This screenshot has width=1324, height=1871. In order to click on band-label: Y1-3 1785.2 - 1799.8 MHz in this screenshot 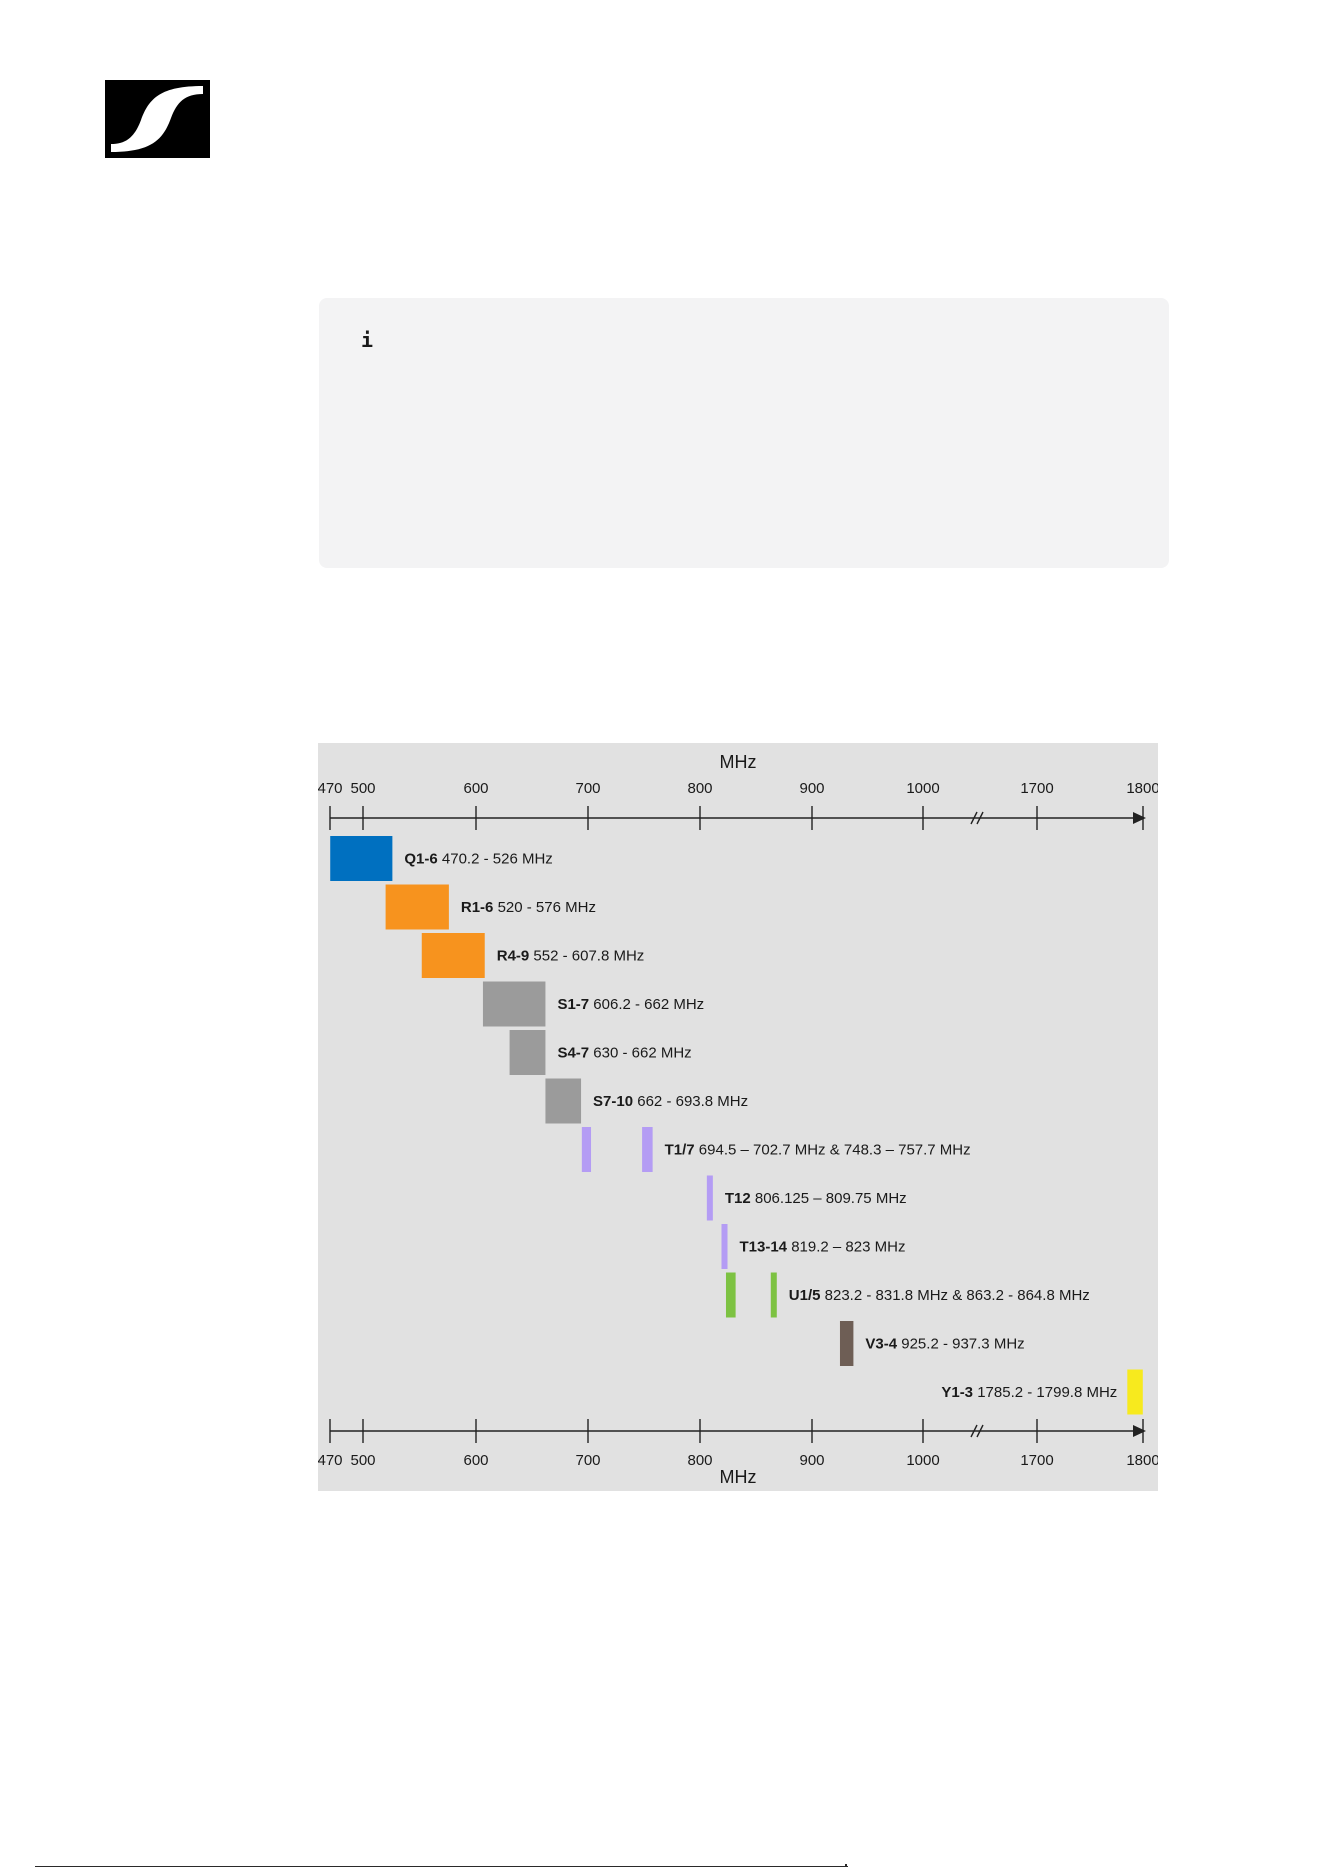, I will do `click(1029, 1392)`.